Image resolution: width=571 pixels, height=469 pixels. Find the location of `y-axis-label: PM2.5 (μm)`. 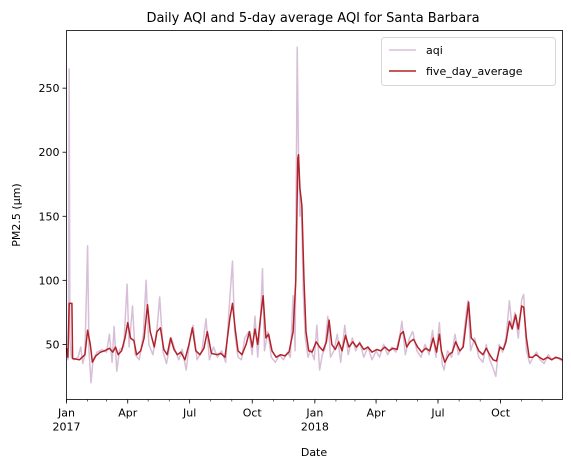

y-axis-label: PM2.5 (μm) is located at coordinates (16, 214).